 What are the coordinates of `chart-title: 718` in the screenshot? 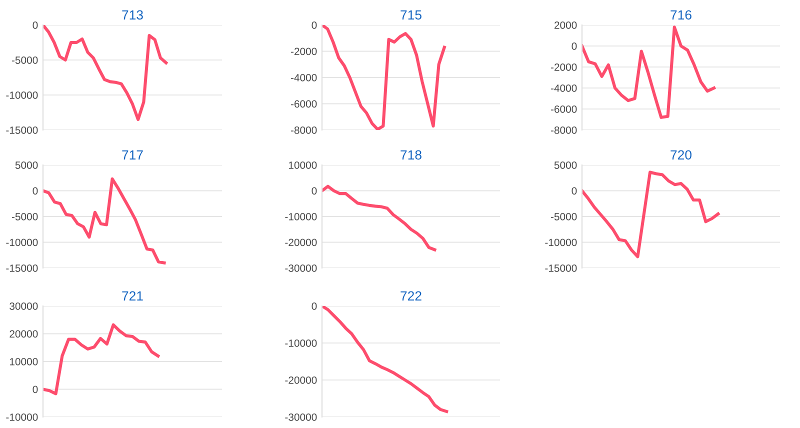 It's located at (411, 155).